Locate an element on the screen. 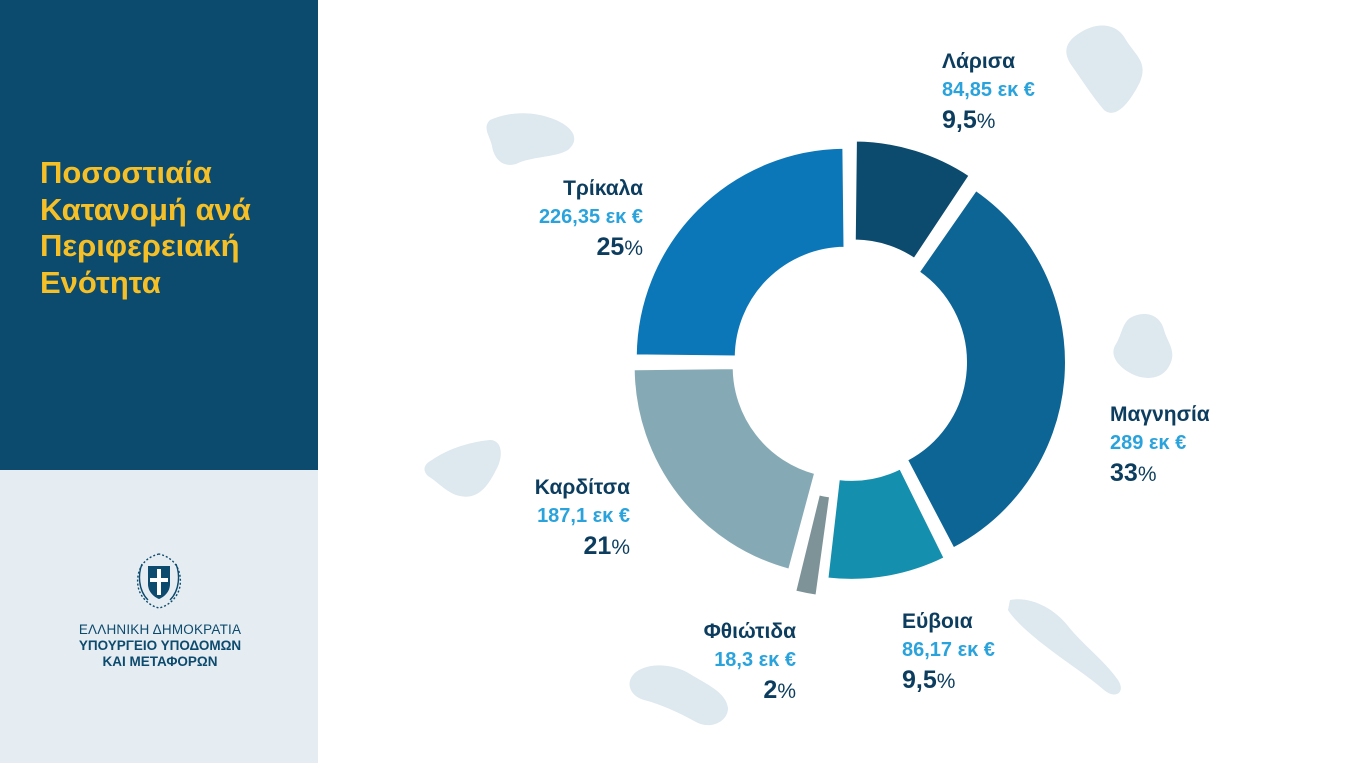  slice-name: Λάρισα is located at coordinates (979, 61).